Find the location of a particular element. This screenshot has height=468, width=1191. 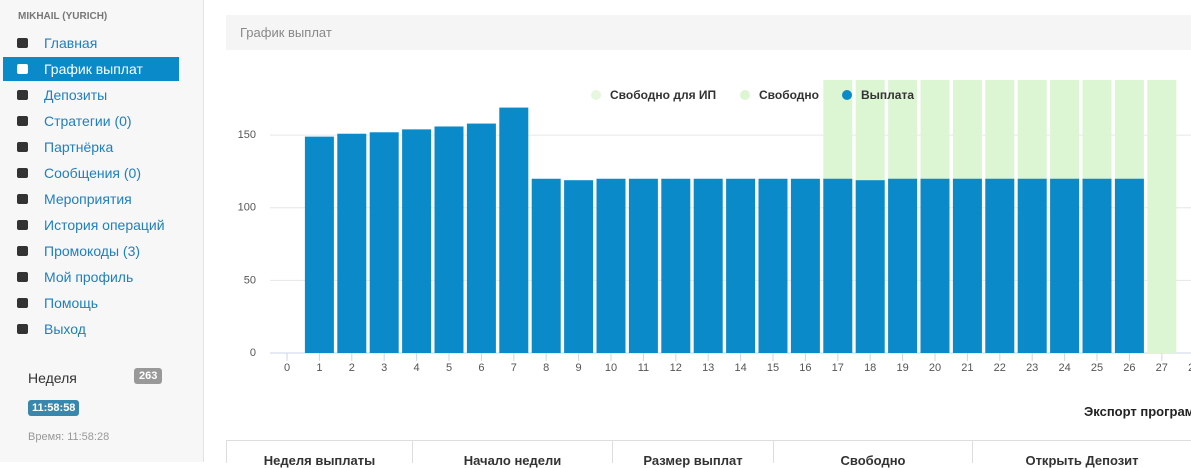

menu-label: График выплат is located at coordinates (93, 69).